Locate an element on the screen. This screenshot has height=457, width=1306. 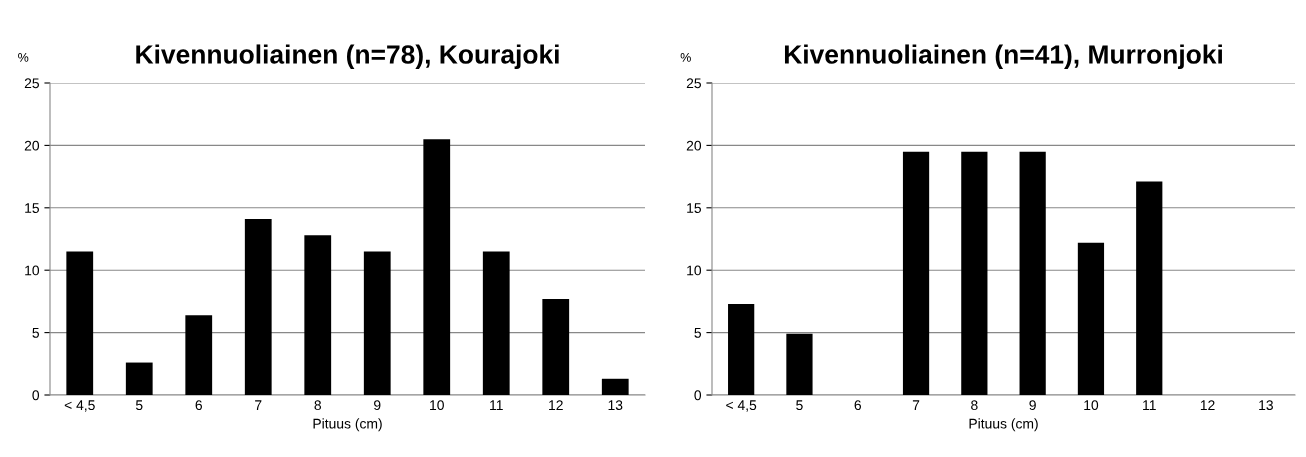
chart-title: Kivennuoliainen (n=41), Murronjoki is located at coordinates (1003, 57).